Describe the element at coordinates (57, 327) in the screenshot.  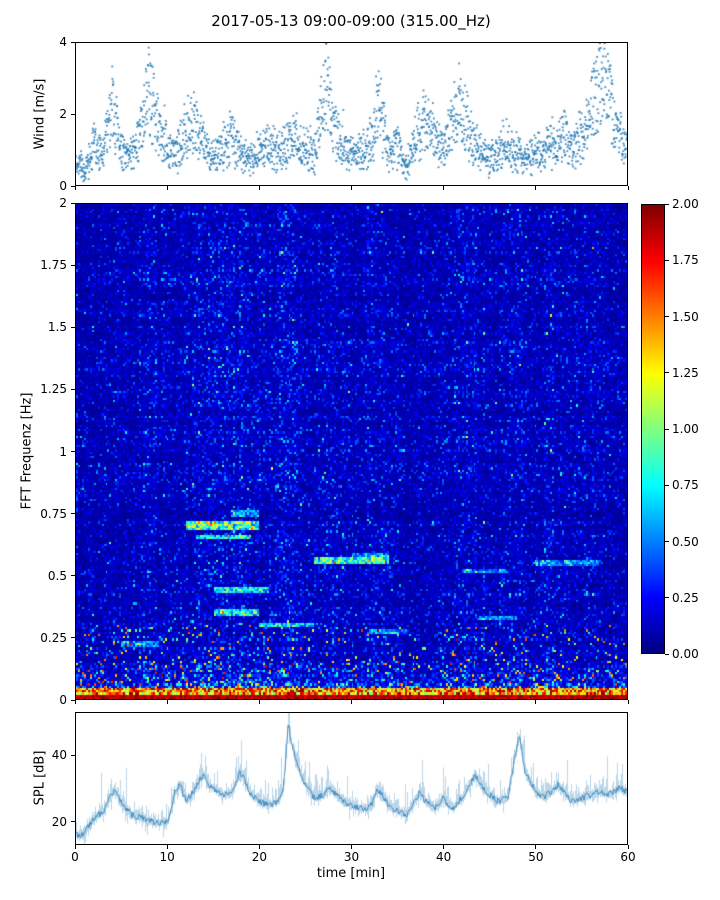
I see `y-tick-label: 1.5` at that location.